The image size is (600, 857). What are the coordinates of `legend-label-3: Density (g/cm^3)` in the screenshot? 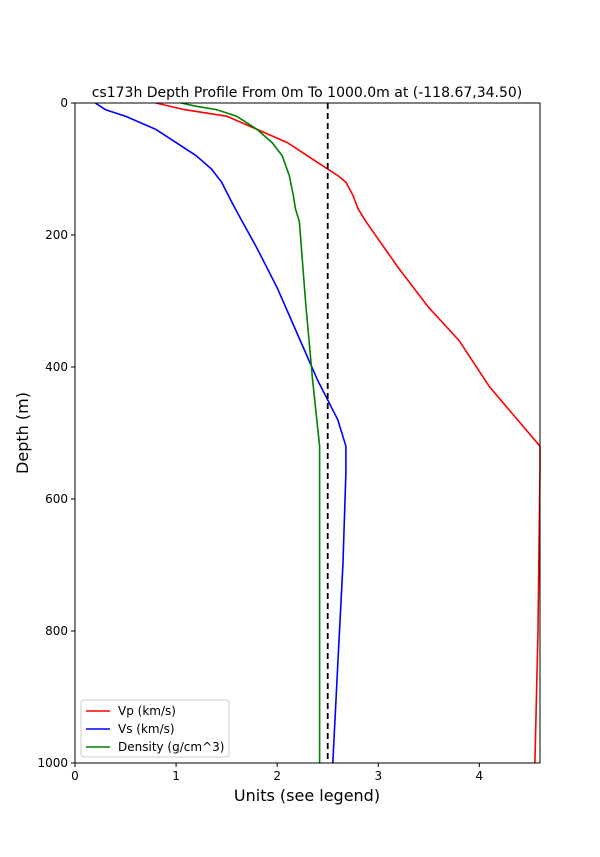 It's located at (171, 747).